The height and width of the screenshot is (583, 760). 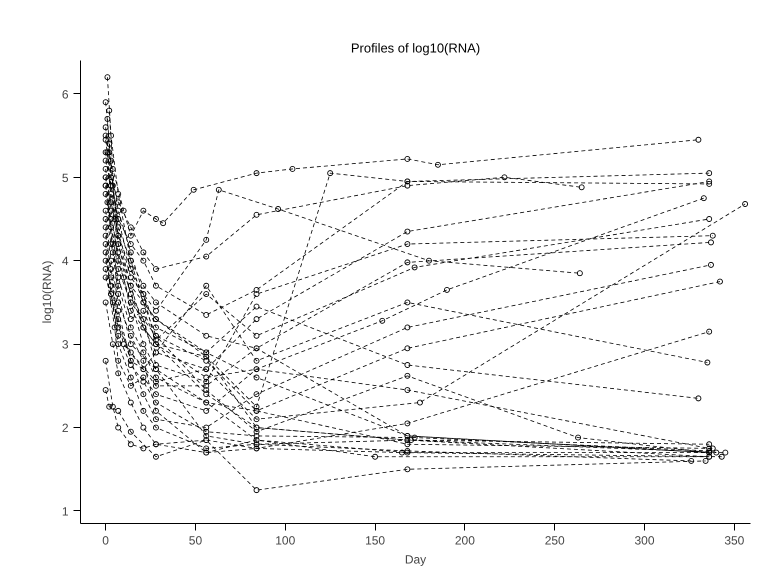 What do you see at coordinates (195, 541) in the screenshot?
I see `x-tick-label: 50` at bounding box center [195, 541].